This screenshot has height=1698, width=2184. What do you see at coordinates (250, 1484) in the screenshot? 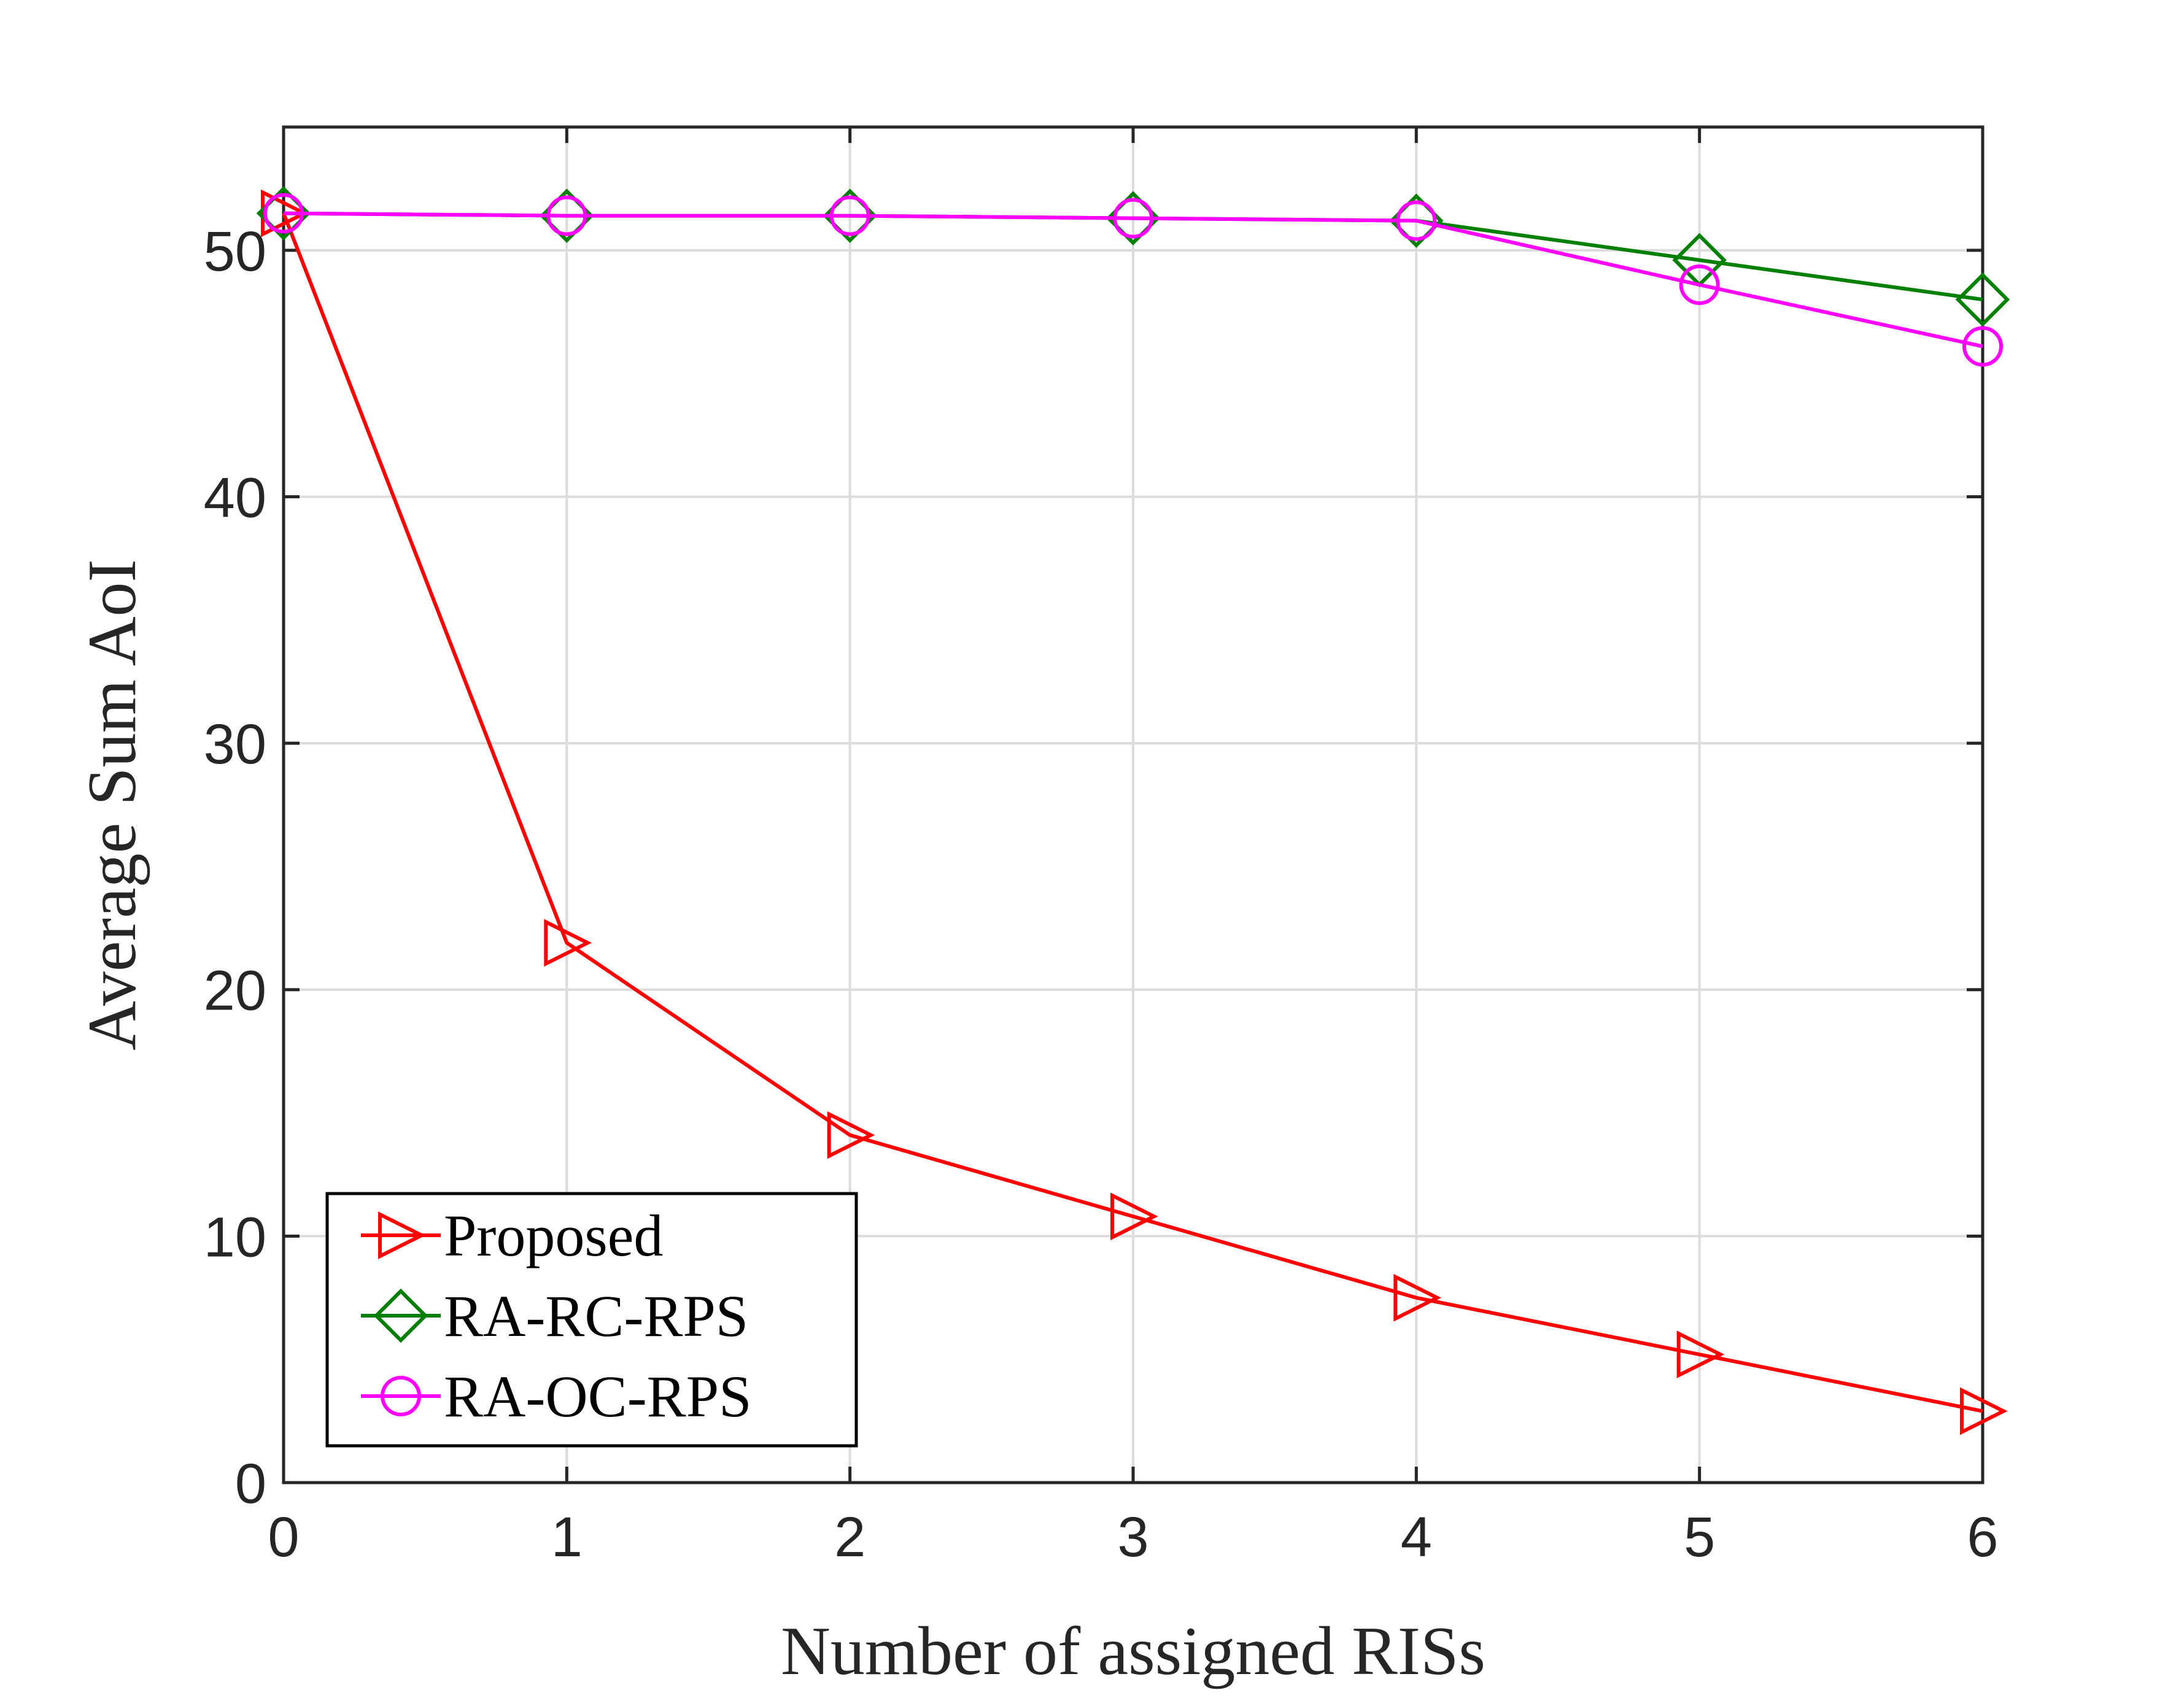
I see `y-tick-label: 0` at bounding box center [250, 1484].